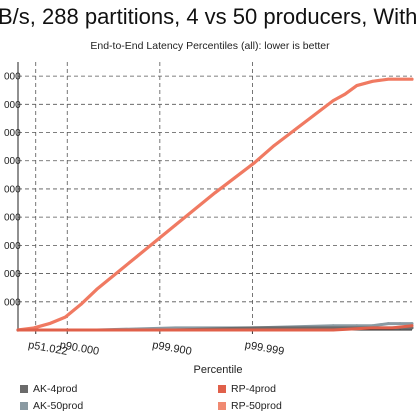 The image size is (420, 420). Describe the element at coordinates (253, 389) in the screenshot. I see `legend-label: RP-4prod` at that location.